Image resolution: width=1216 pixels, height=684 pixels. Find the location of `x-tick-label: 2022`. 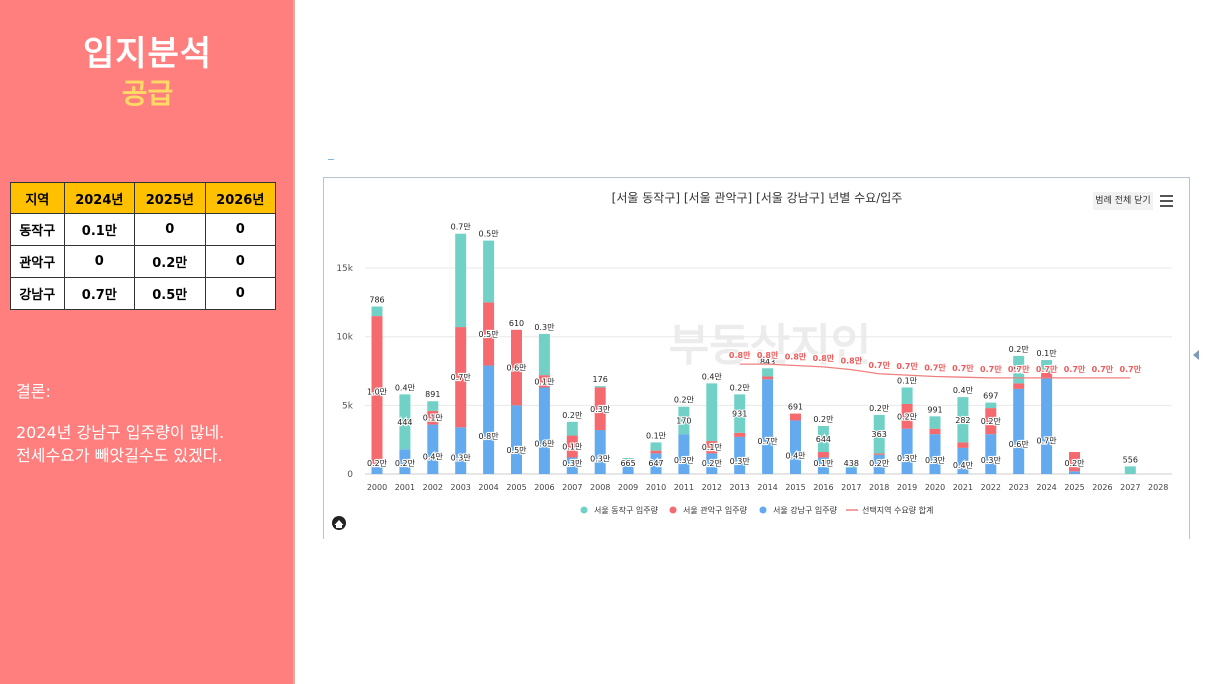

x-tick-label: 2022 is located at coordinates (991, 487).